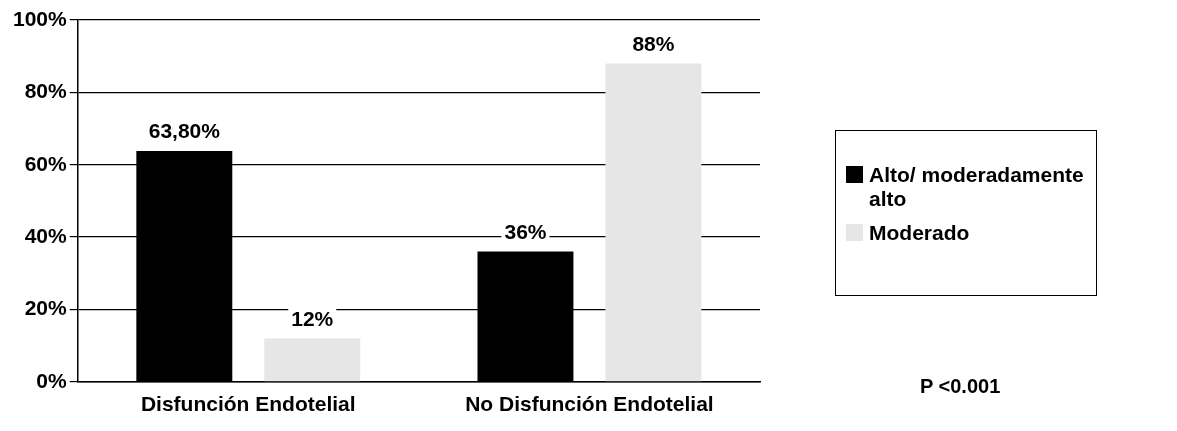 This screenshot has height=431, width=1177. I want to click on text: P <0.001, so click(960, 386).